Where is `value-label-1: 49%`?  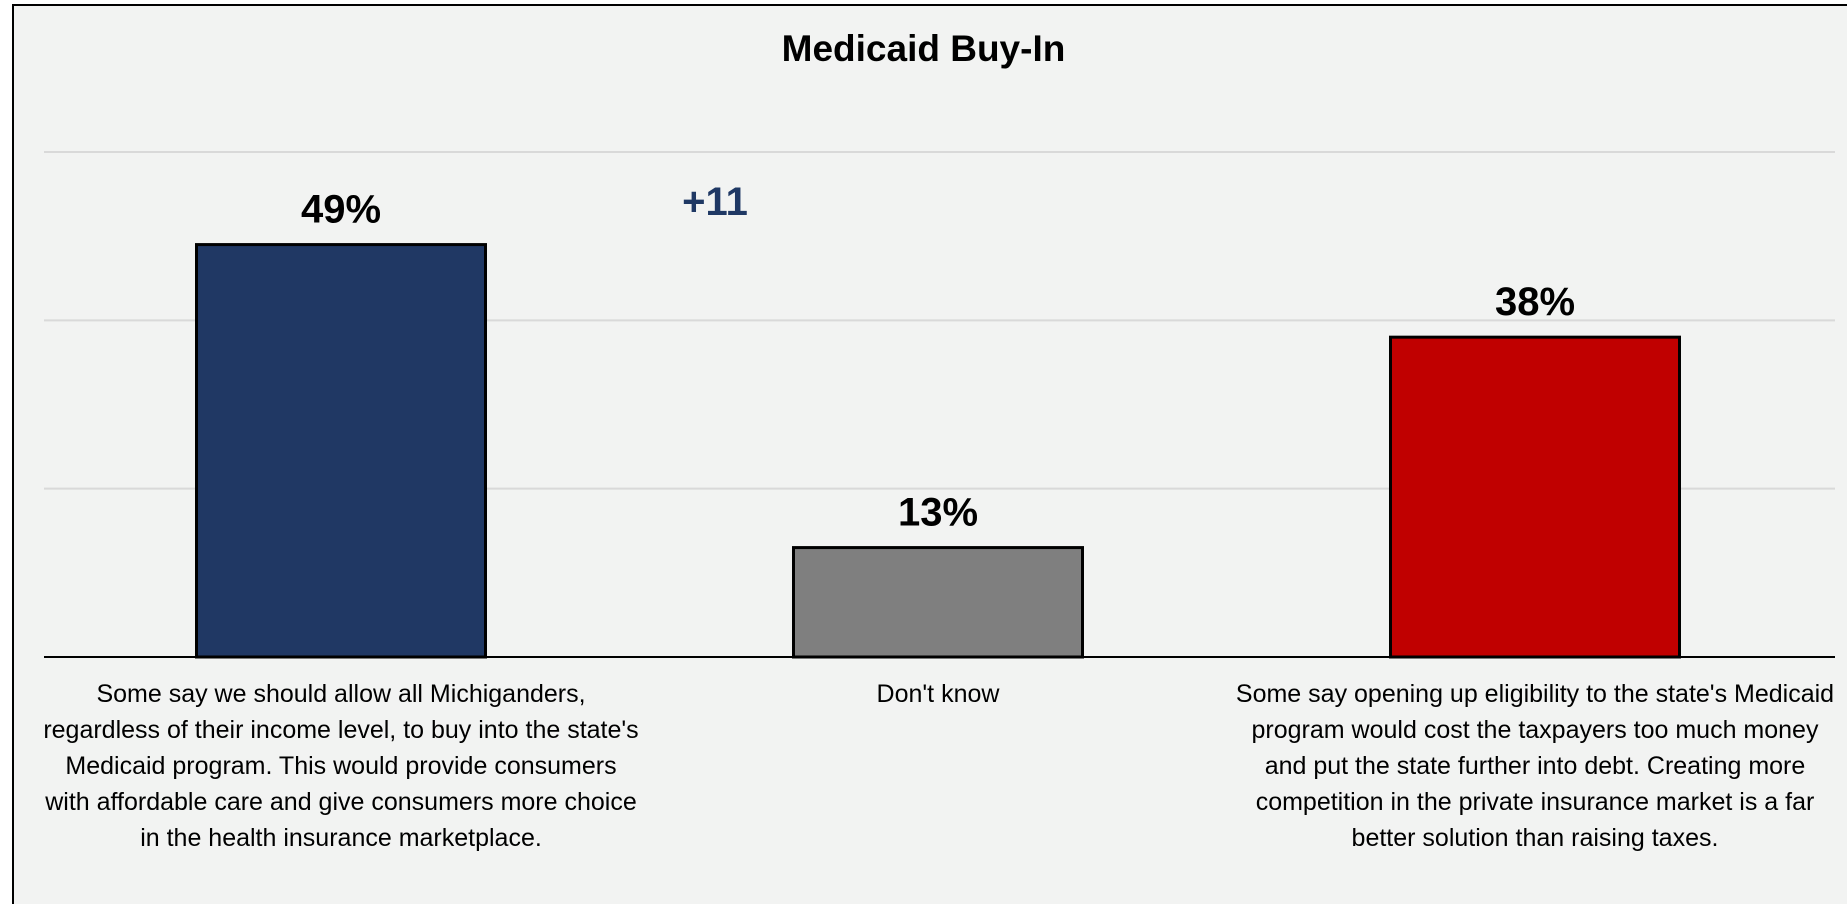
value-label-1: 49% is located at coordinates (341, 210).